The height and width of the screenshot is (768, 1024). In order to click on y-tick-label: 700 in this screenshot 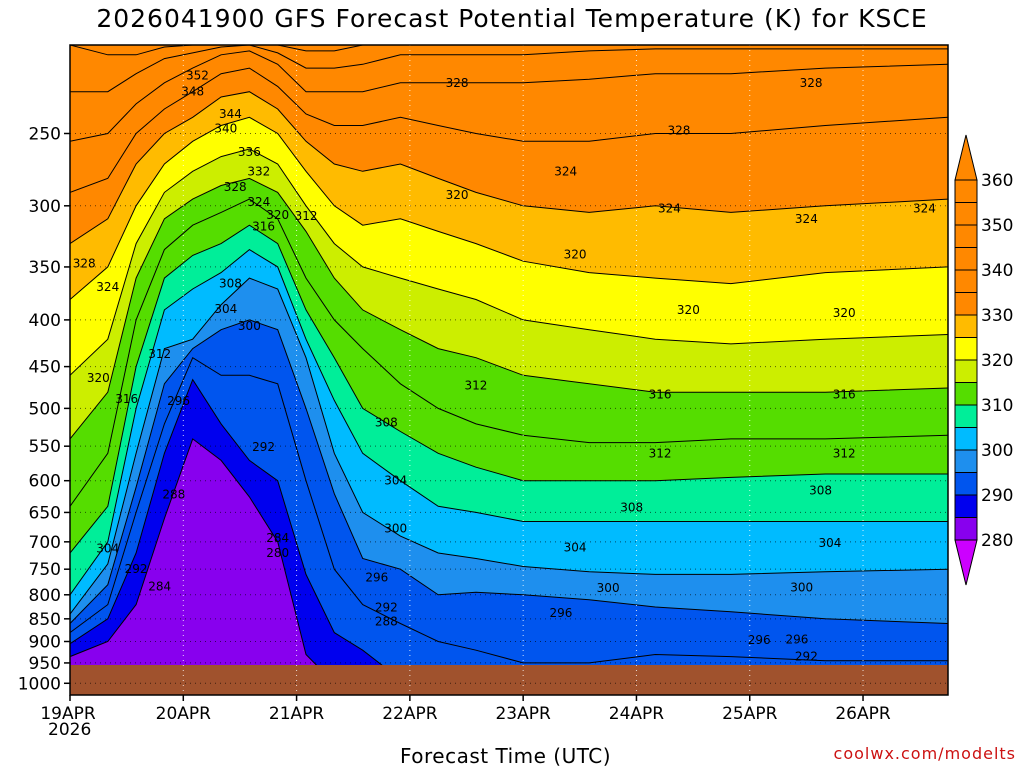, I will do `click(45, 543)`.